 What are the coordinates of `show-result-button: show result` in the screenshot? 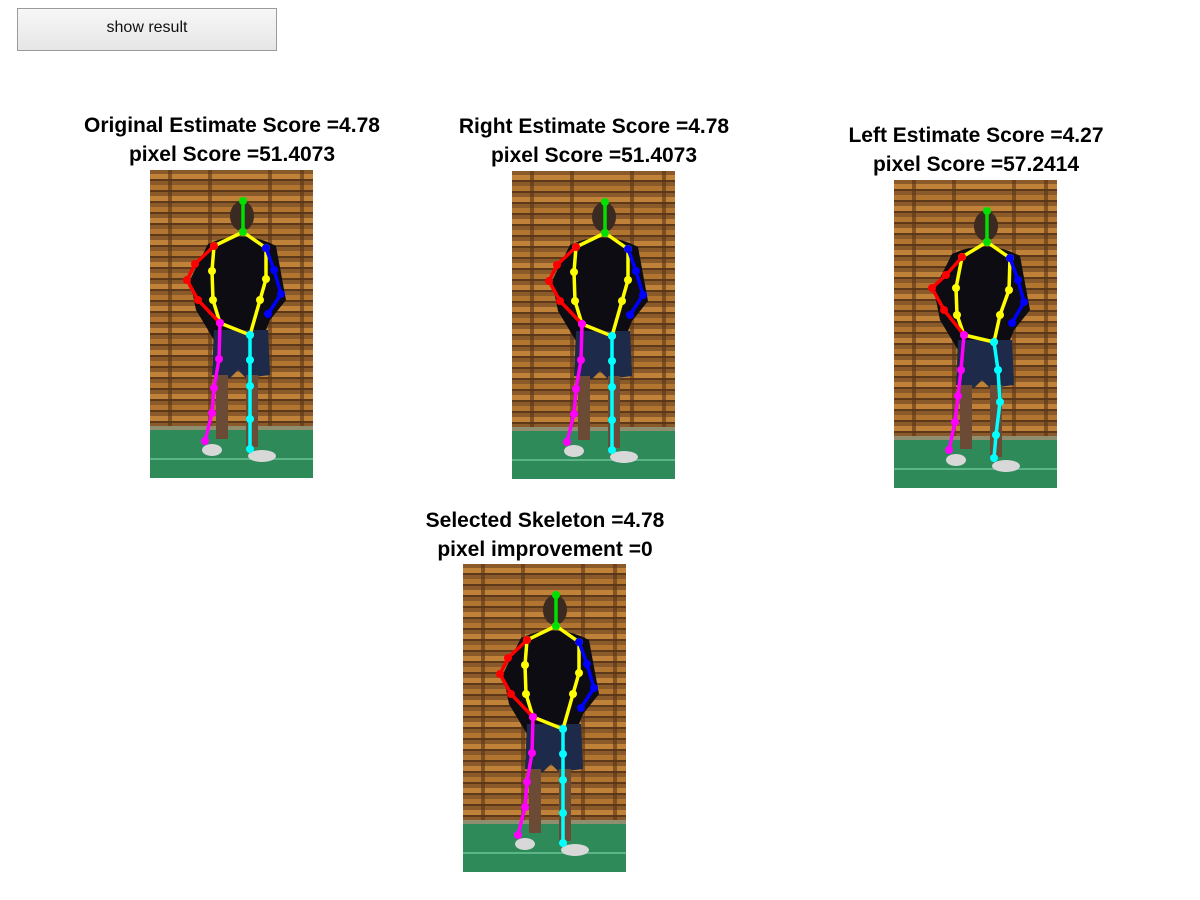 It's located at (147, 29).